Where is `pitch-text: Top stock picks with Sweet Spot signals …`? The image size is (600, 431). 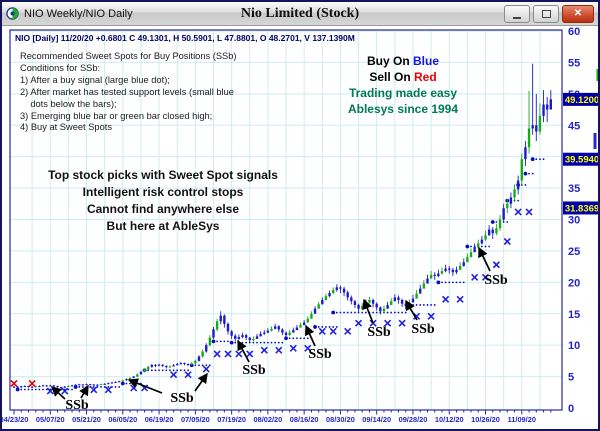
pitch-text: Top stock picks with Sweet Spot signals … is located at coordinates (163, 200).